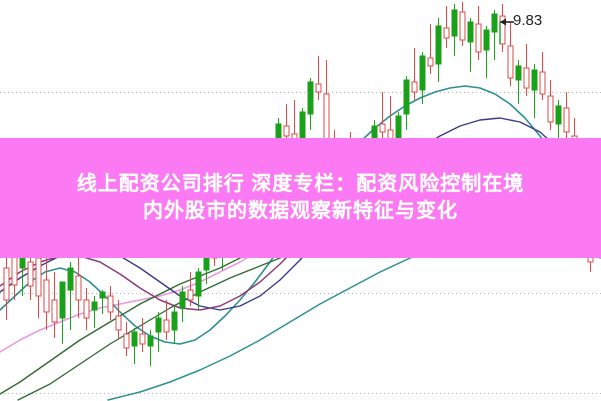 The width and height of the screenshot is (601, 401). What do you see at coordinates (528, 20) in the screenshot?
I see `price-label-9-83: 9.83` at bounding box center [528, 20].